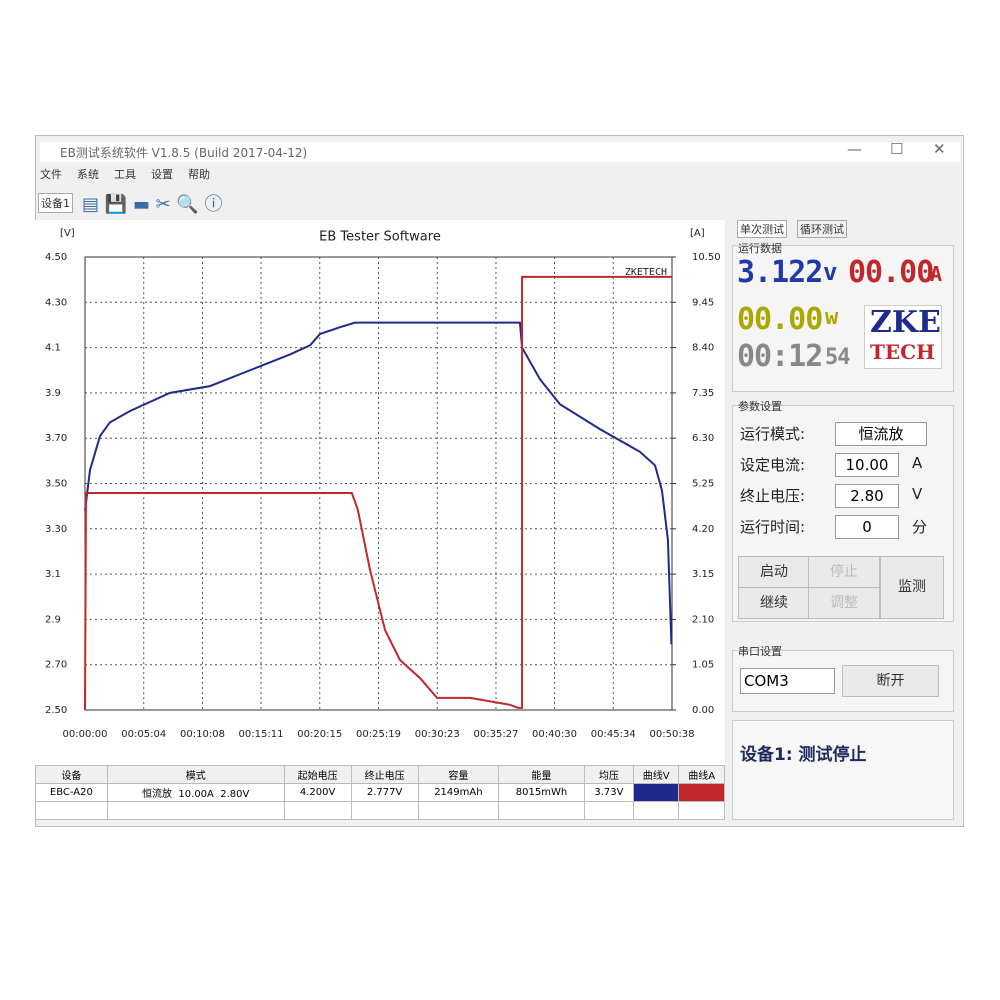 This screenshot has width=1000, height=1000. What do you see at coordinates (867, 496) in the screenshot?
I see `param-input: 2.80` at bounding box center [867, 496].